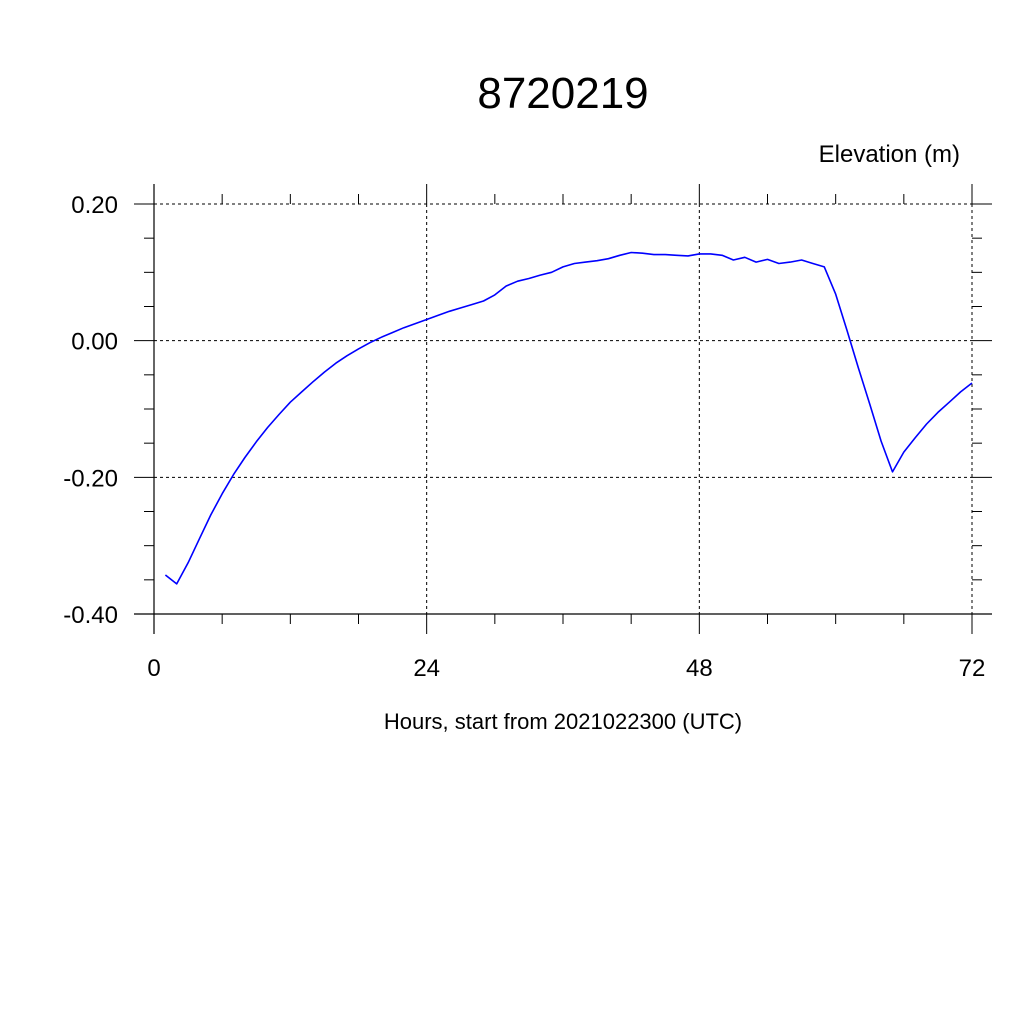 Image resolution: width=1024 pixels, height=1024 pixels. What do you see at coordinates (972, 668) in the screenshot?
I see `x-tick-label: 72` at bounding box center [972, 668].